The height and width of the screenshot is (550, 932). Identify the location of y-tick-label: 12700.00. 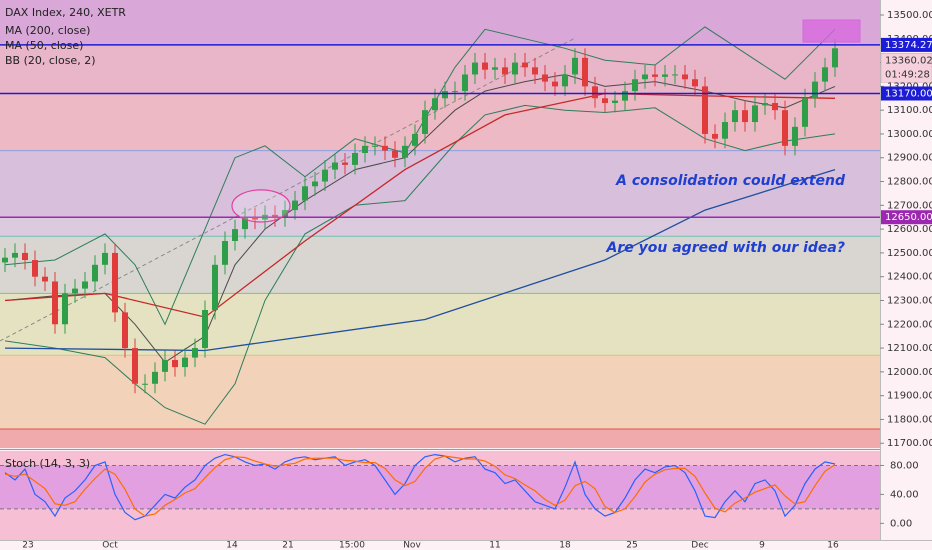
(909, 205).